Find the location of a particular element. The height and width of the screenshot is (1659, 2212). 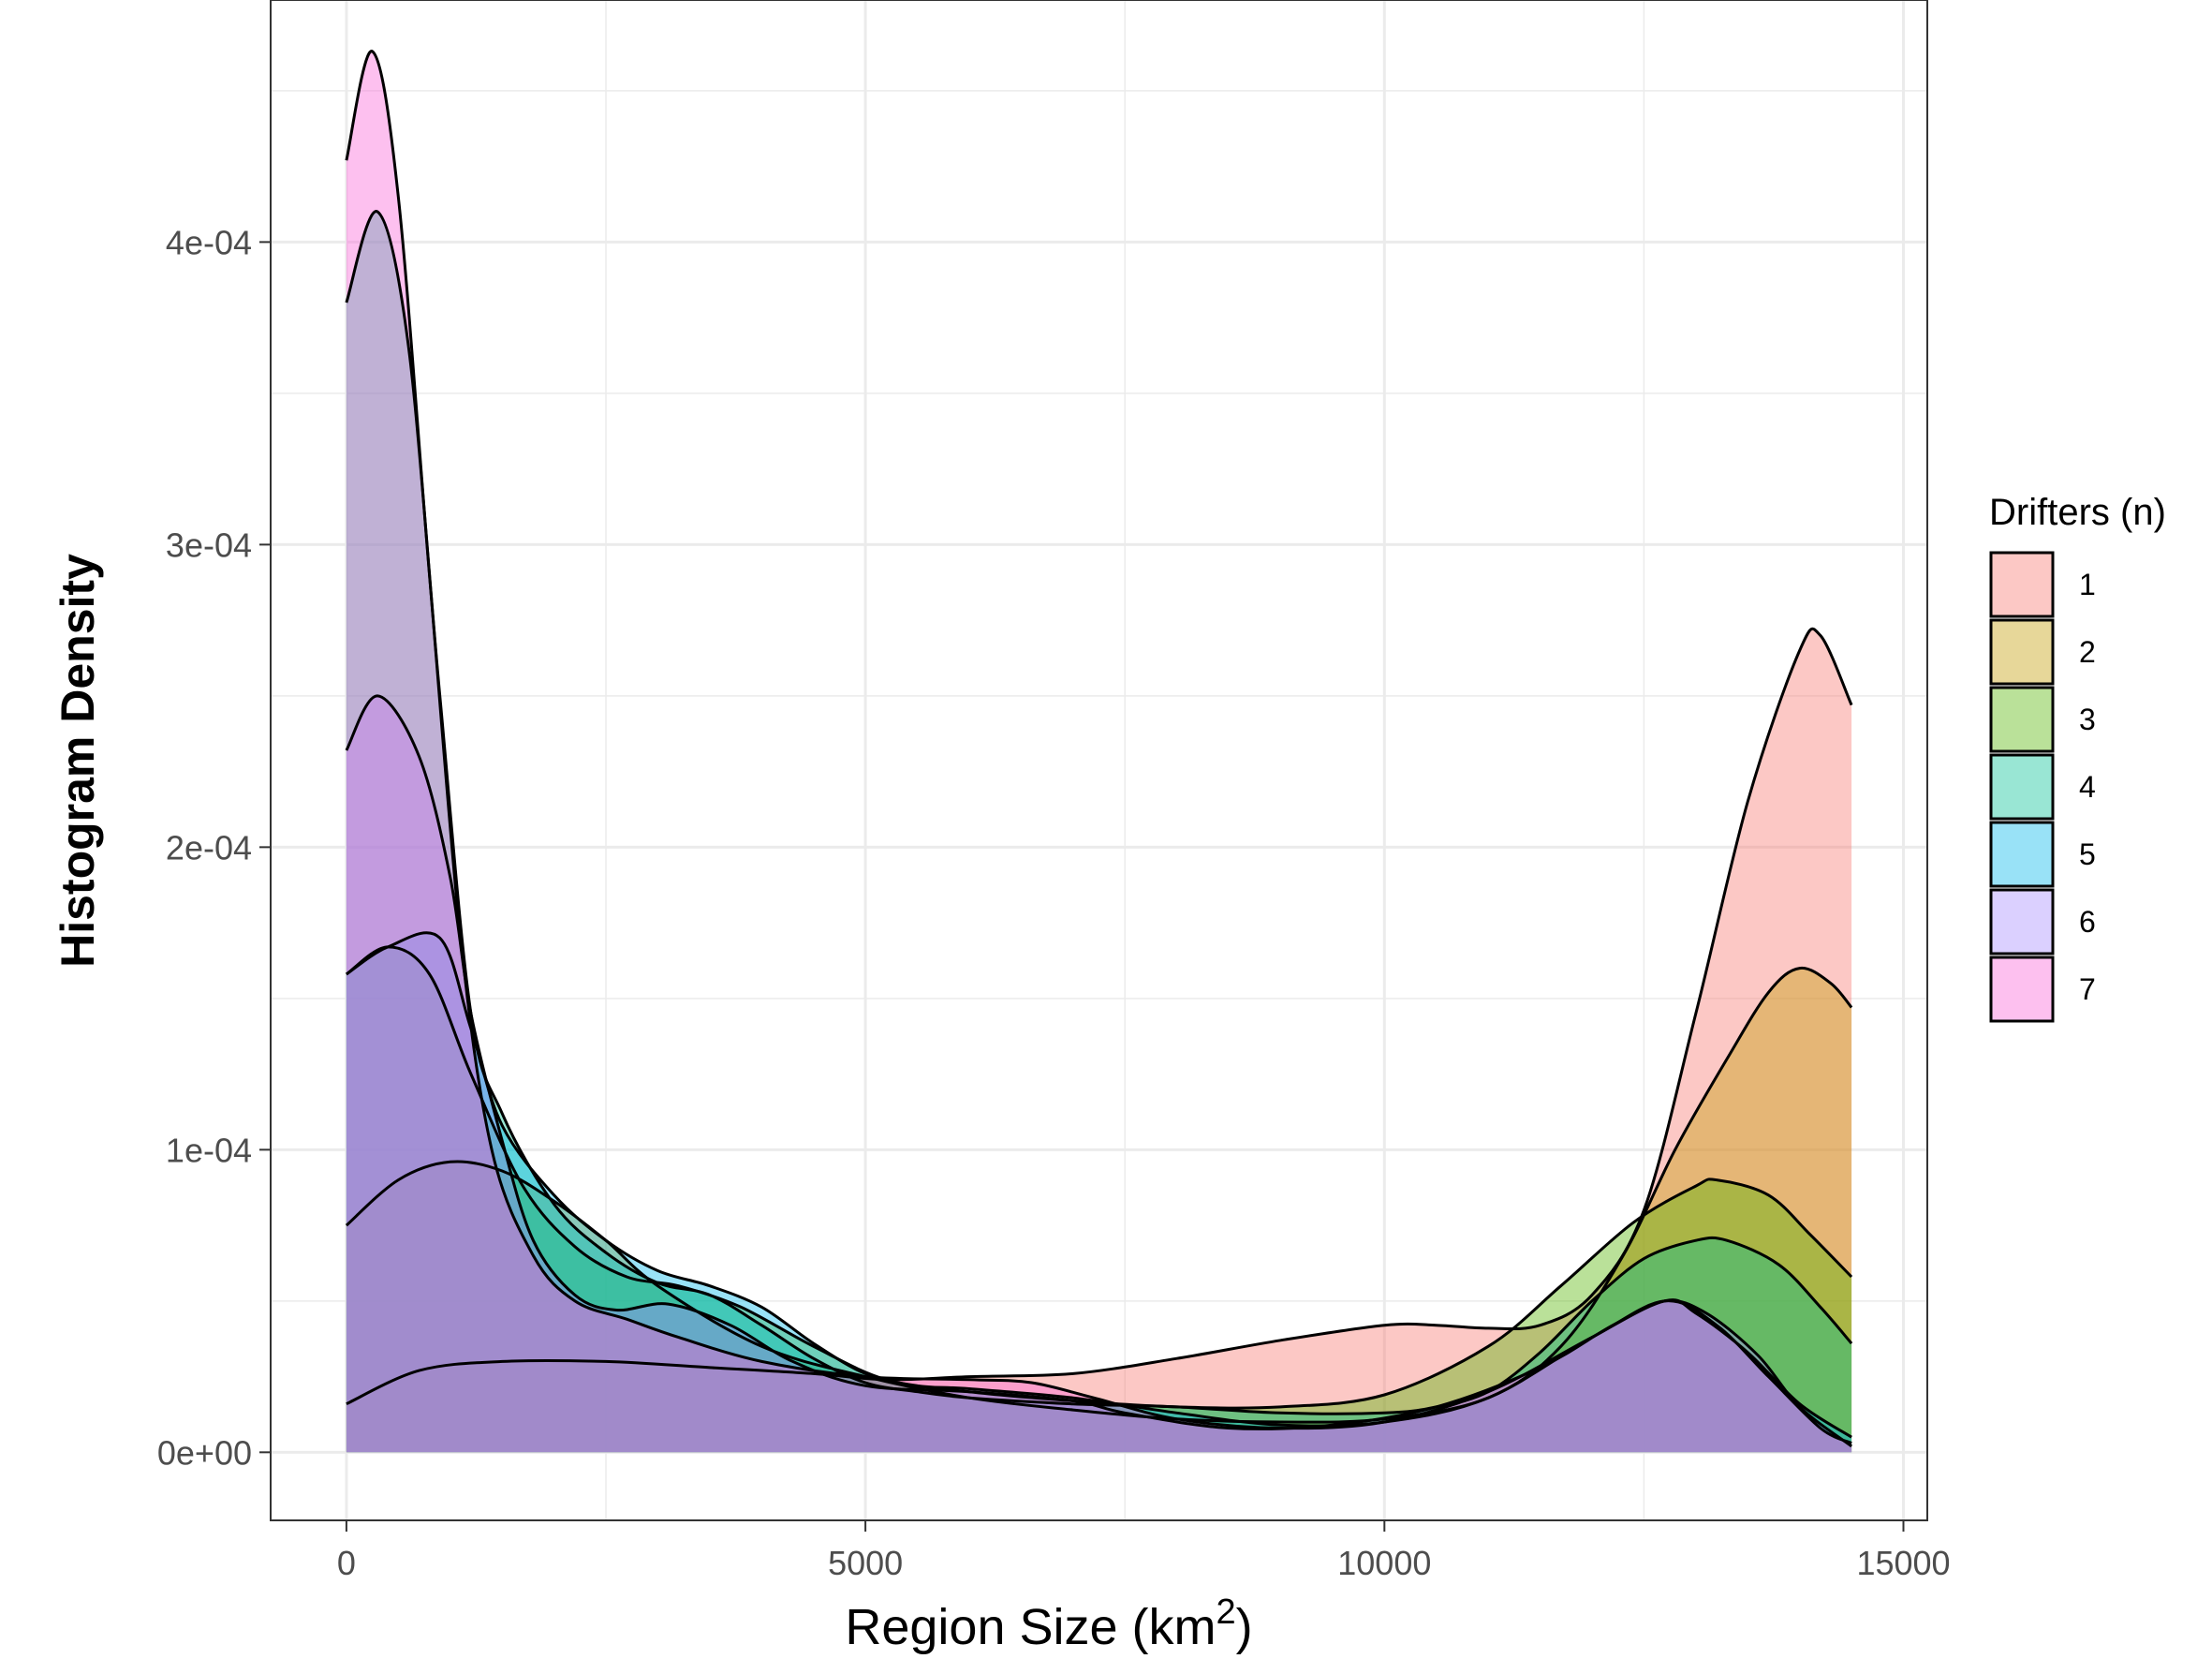

legend-label-6: 6 is located at coordinates (2088, 922).